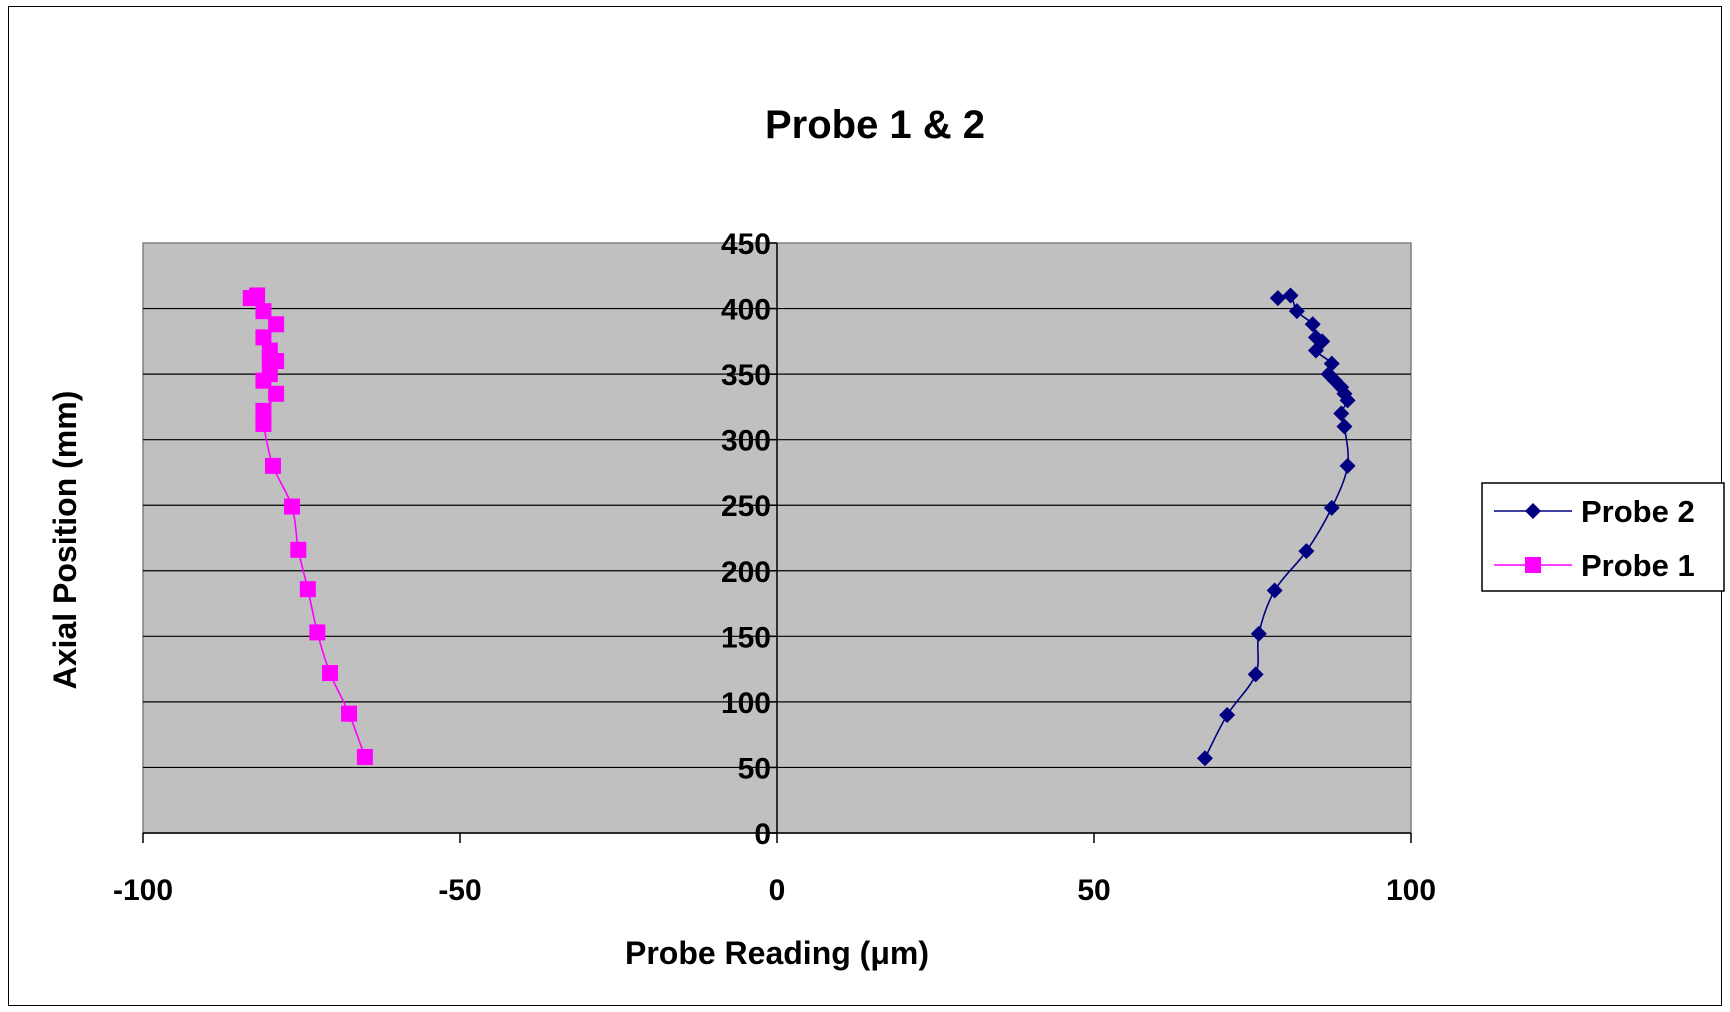  Describe the element at coordinates (746, 441) in the screenshot. I see `y-tick-label: 300` at that location.